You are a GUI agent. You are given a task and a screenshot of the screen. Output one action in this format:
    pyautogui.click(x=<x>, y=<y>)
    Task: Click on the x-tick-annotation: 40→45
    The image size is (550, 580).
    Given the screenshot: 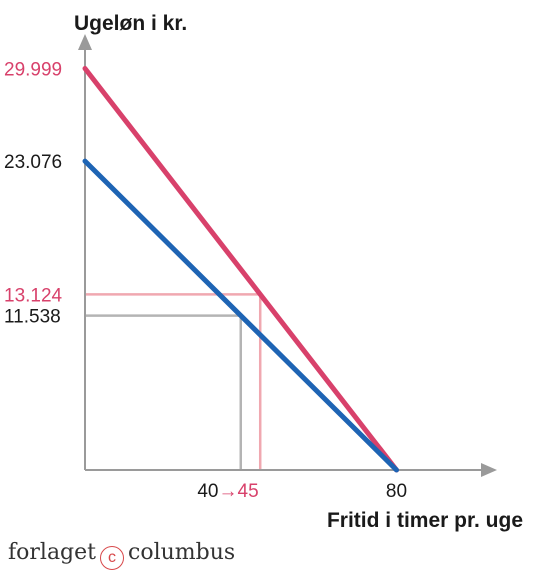 What is the action you would take?
    pyautogui.click(x=227, y=491)
    